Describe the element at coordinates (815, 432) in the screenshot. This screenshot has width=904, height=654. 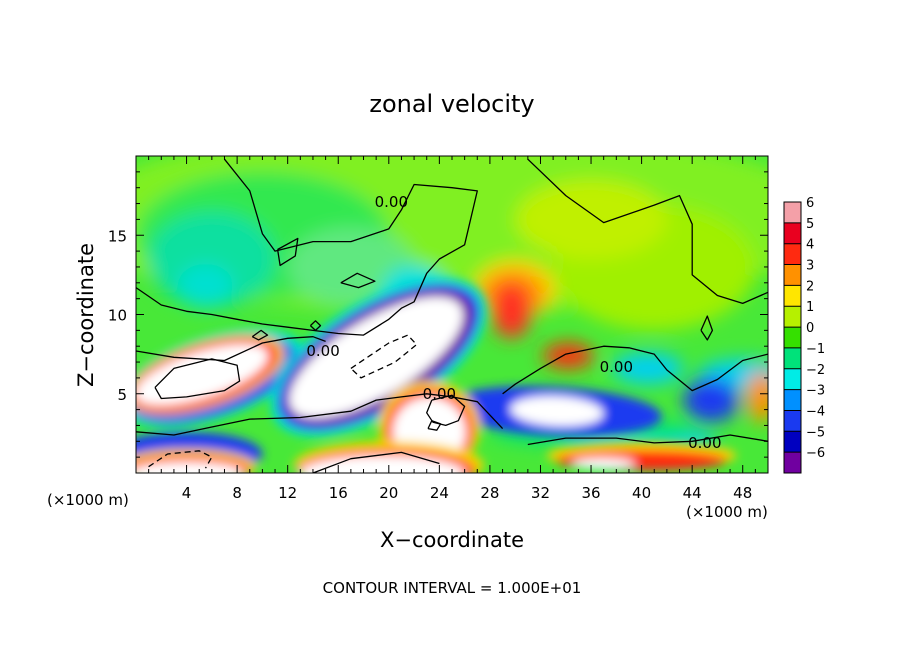
I see `colorbar-label-11: −5` at that location.